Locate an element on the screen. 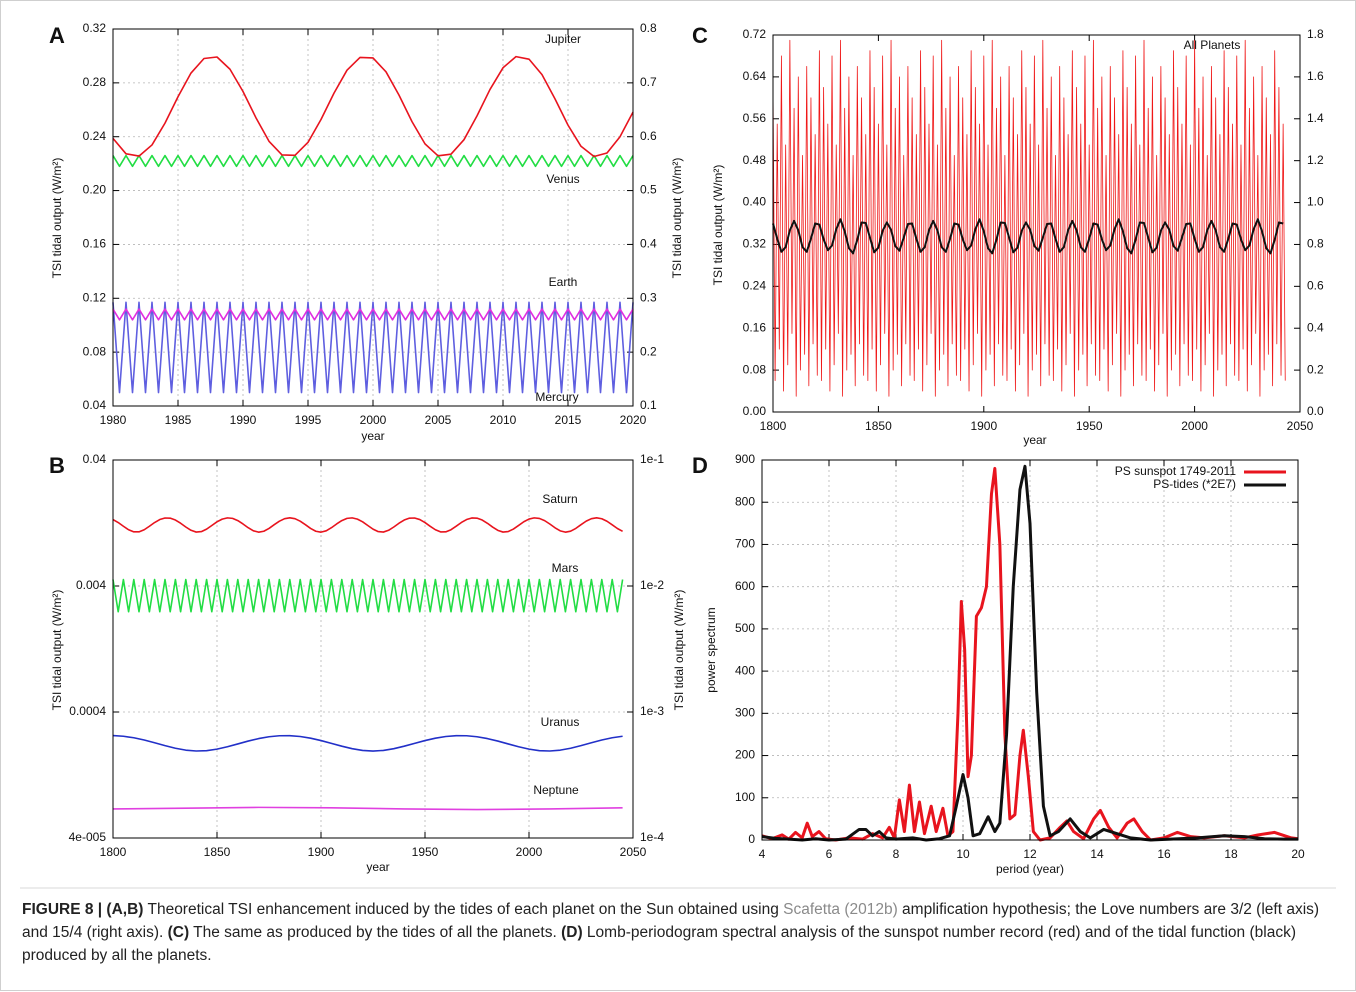 The width and height of the screenshot is (1356, 992). y-tick-label: 400 is located at coordinates (745, 670).